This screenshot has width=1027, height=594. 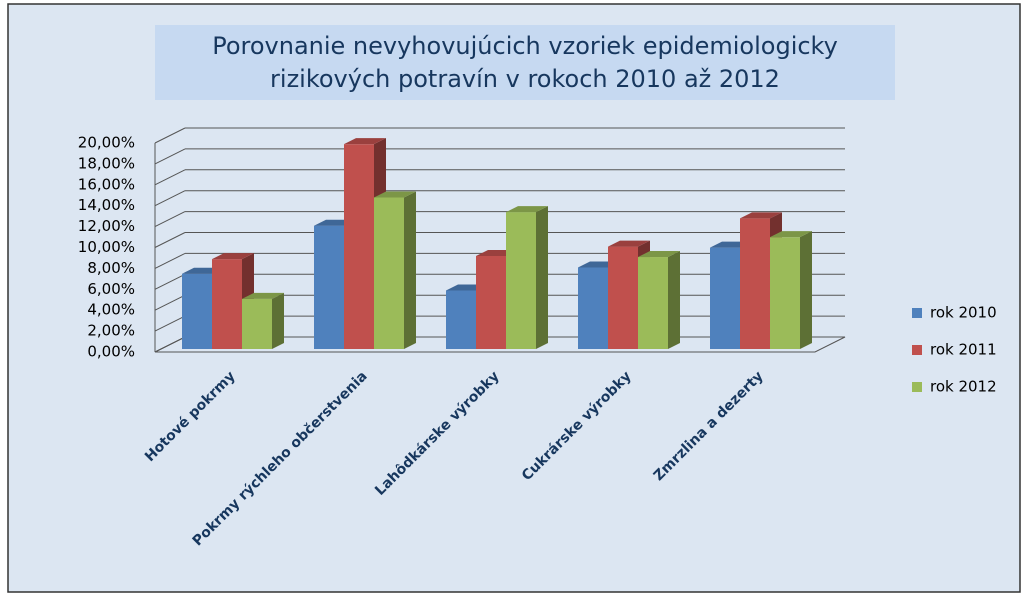 I want to click on y-tick-label: 10,00%, so click(x=106, y=247).